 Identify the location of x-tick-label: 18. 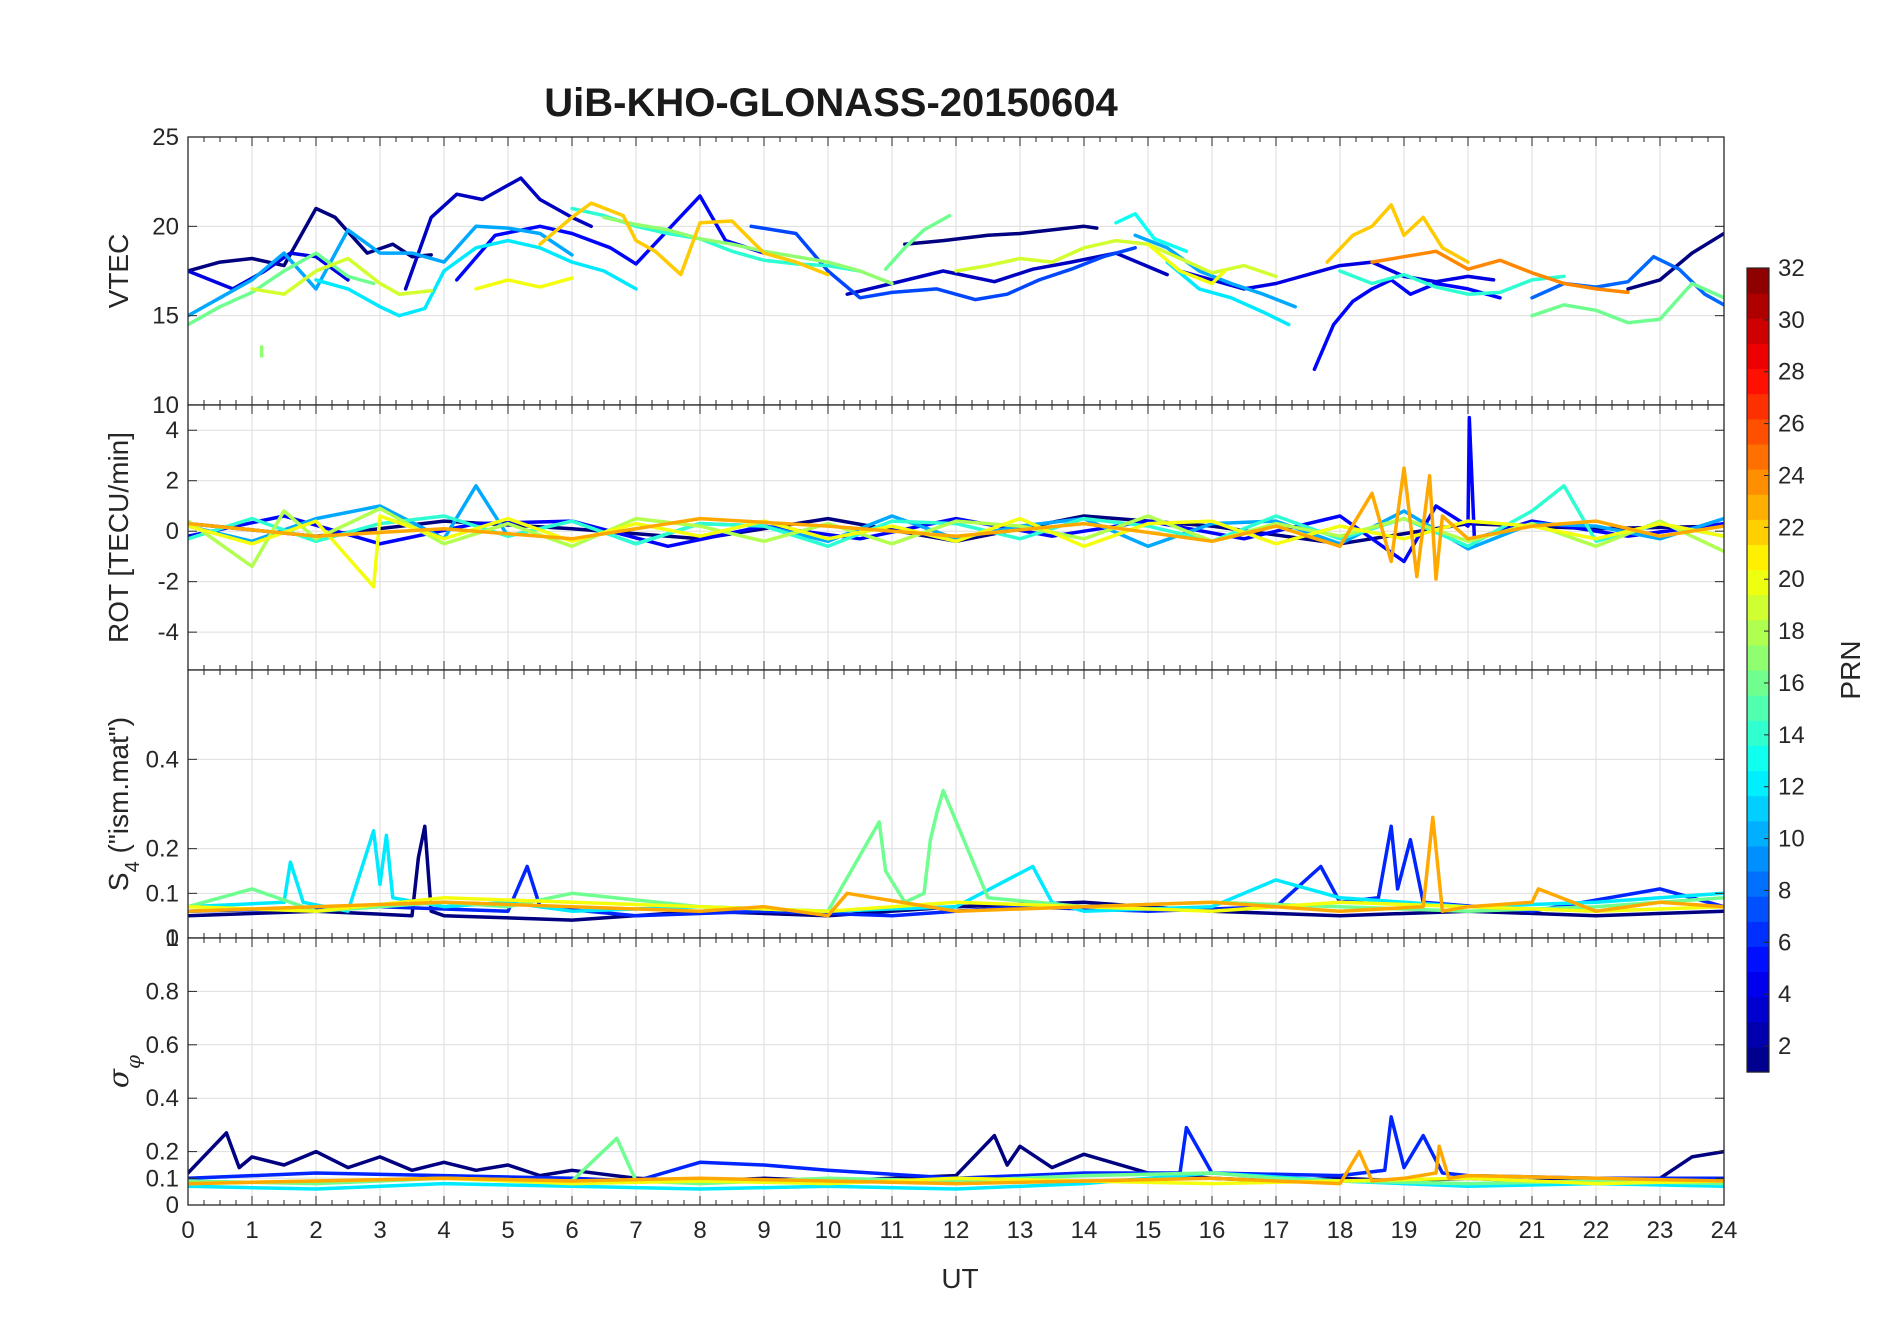
(1340, 1230).